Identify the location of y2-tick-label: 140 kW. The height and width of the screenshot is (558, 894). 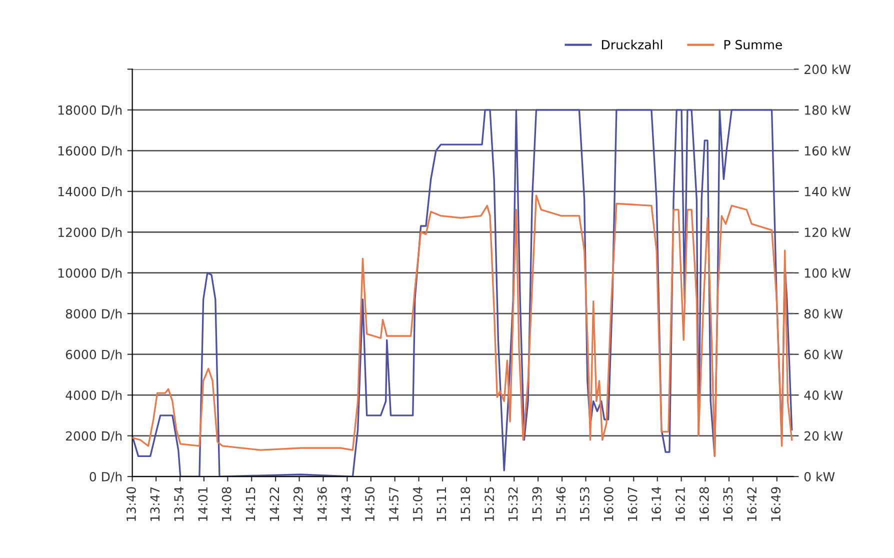
(827, 191).